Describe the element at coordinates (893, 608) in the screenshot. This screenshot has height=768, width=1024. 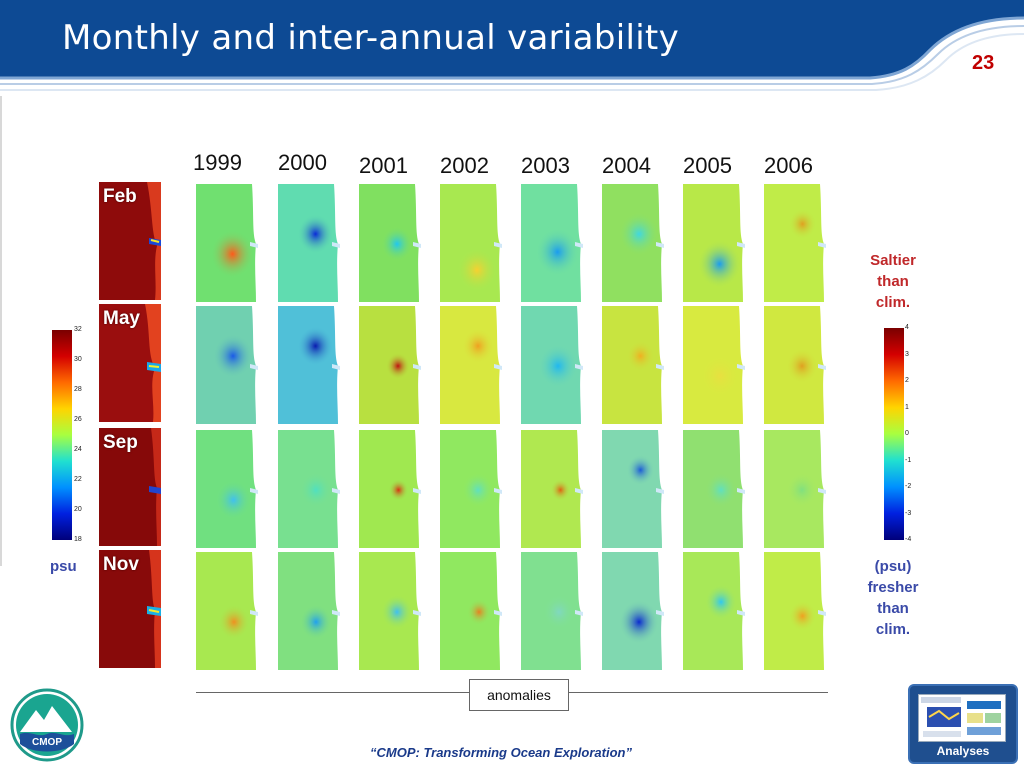
I see `fresher-label-line3: than` at that location.